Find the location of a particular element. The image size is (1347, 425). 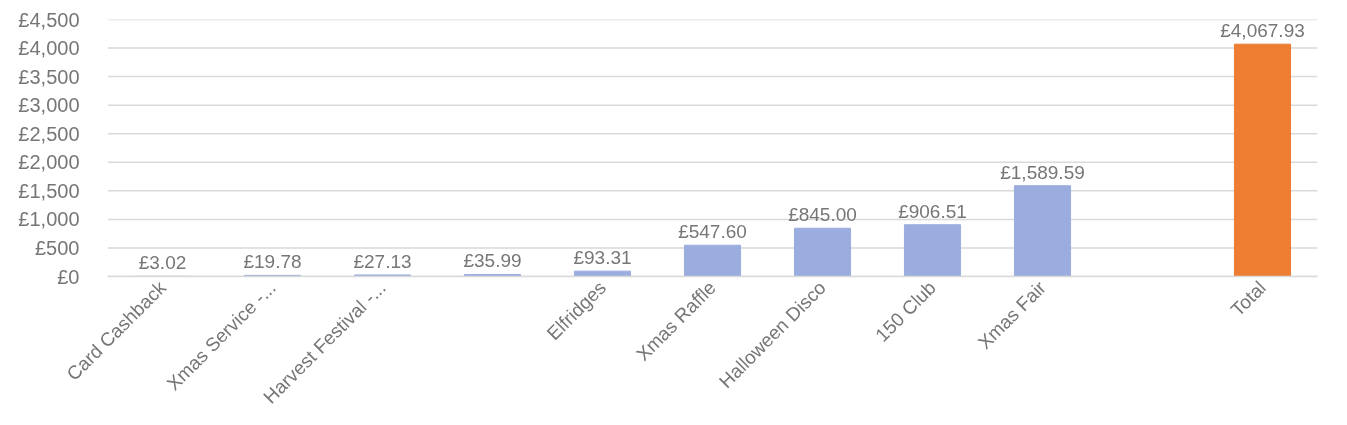

x-tick-label: 150 Club is located at coordinates (905, 311).